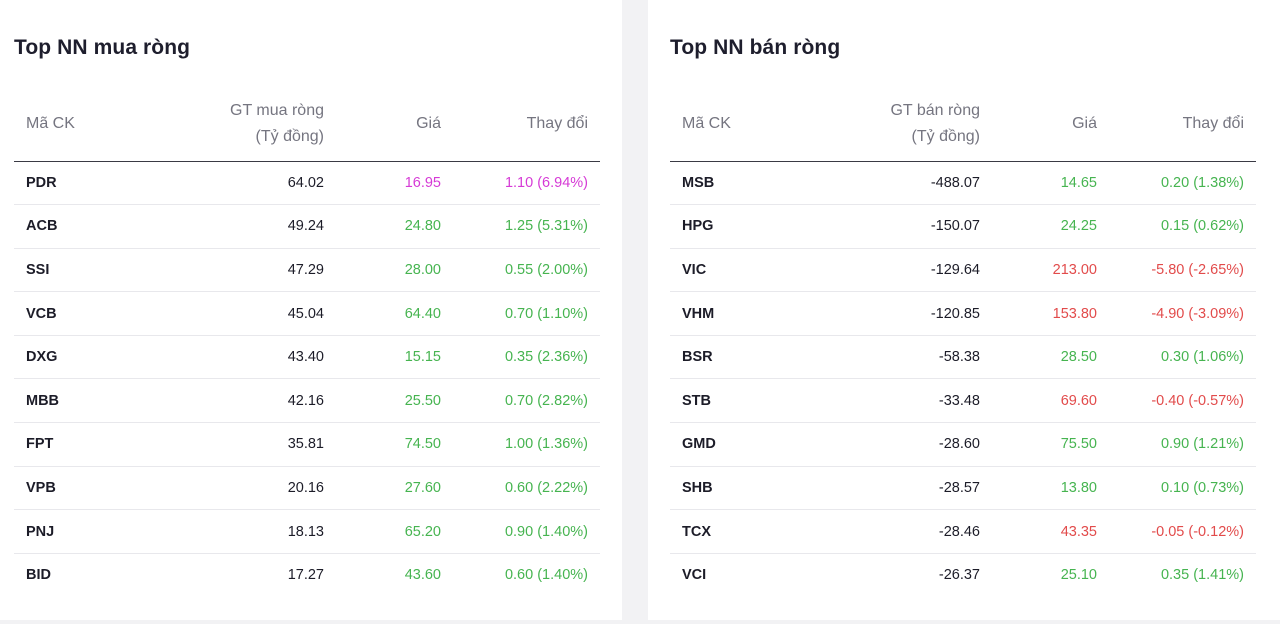  Describe the element at coordinates (1038, 488) in the screenshot. I see `price: 13.80` at that location.